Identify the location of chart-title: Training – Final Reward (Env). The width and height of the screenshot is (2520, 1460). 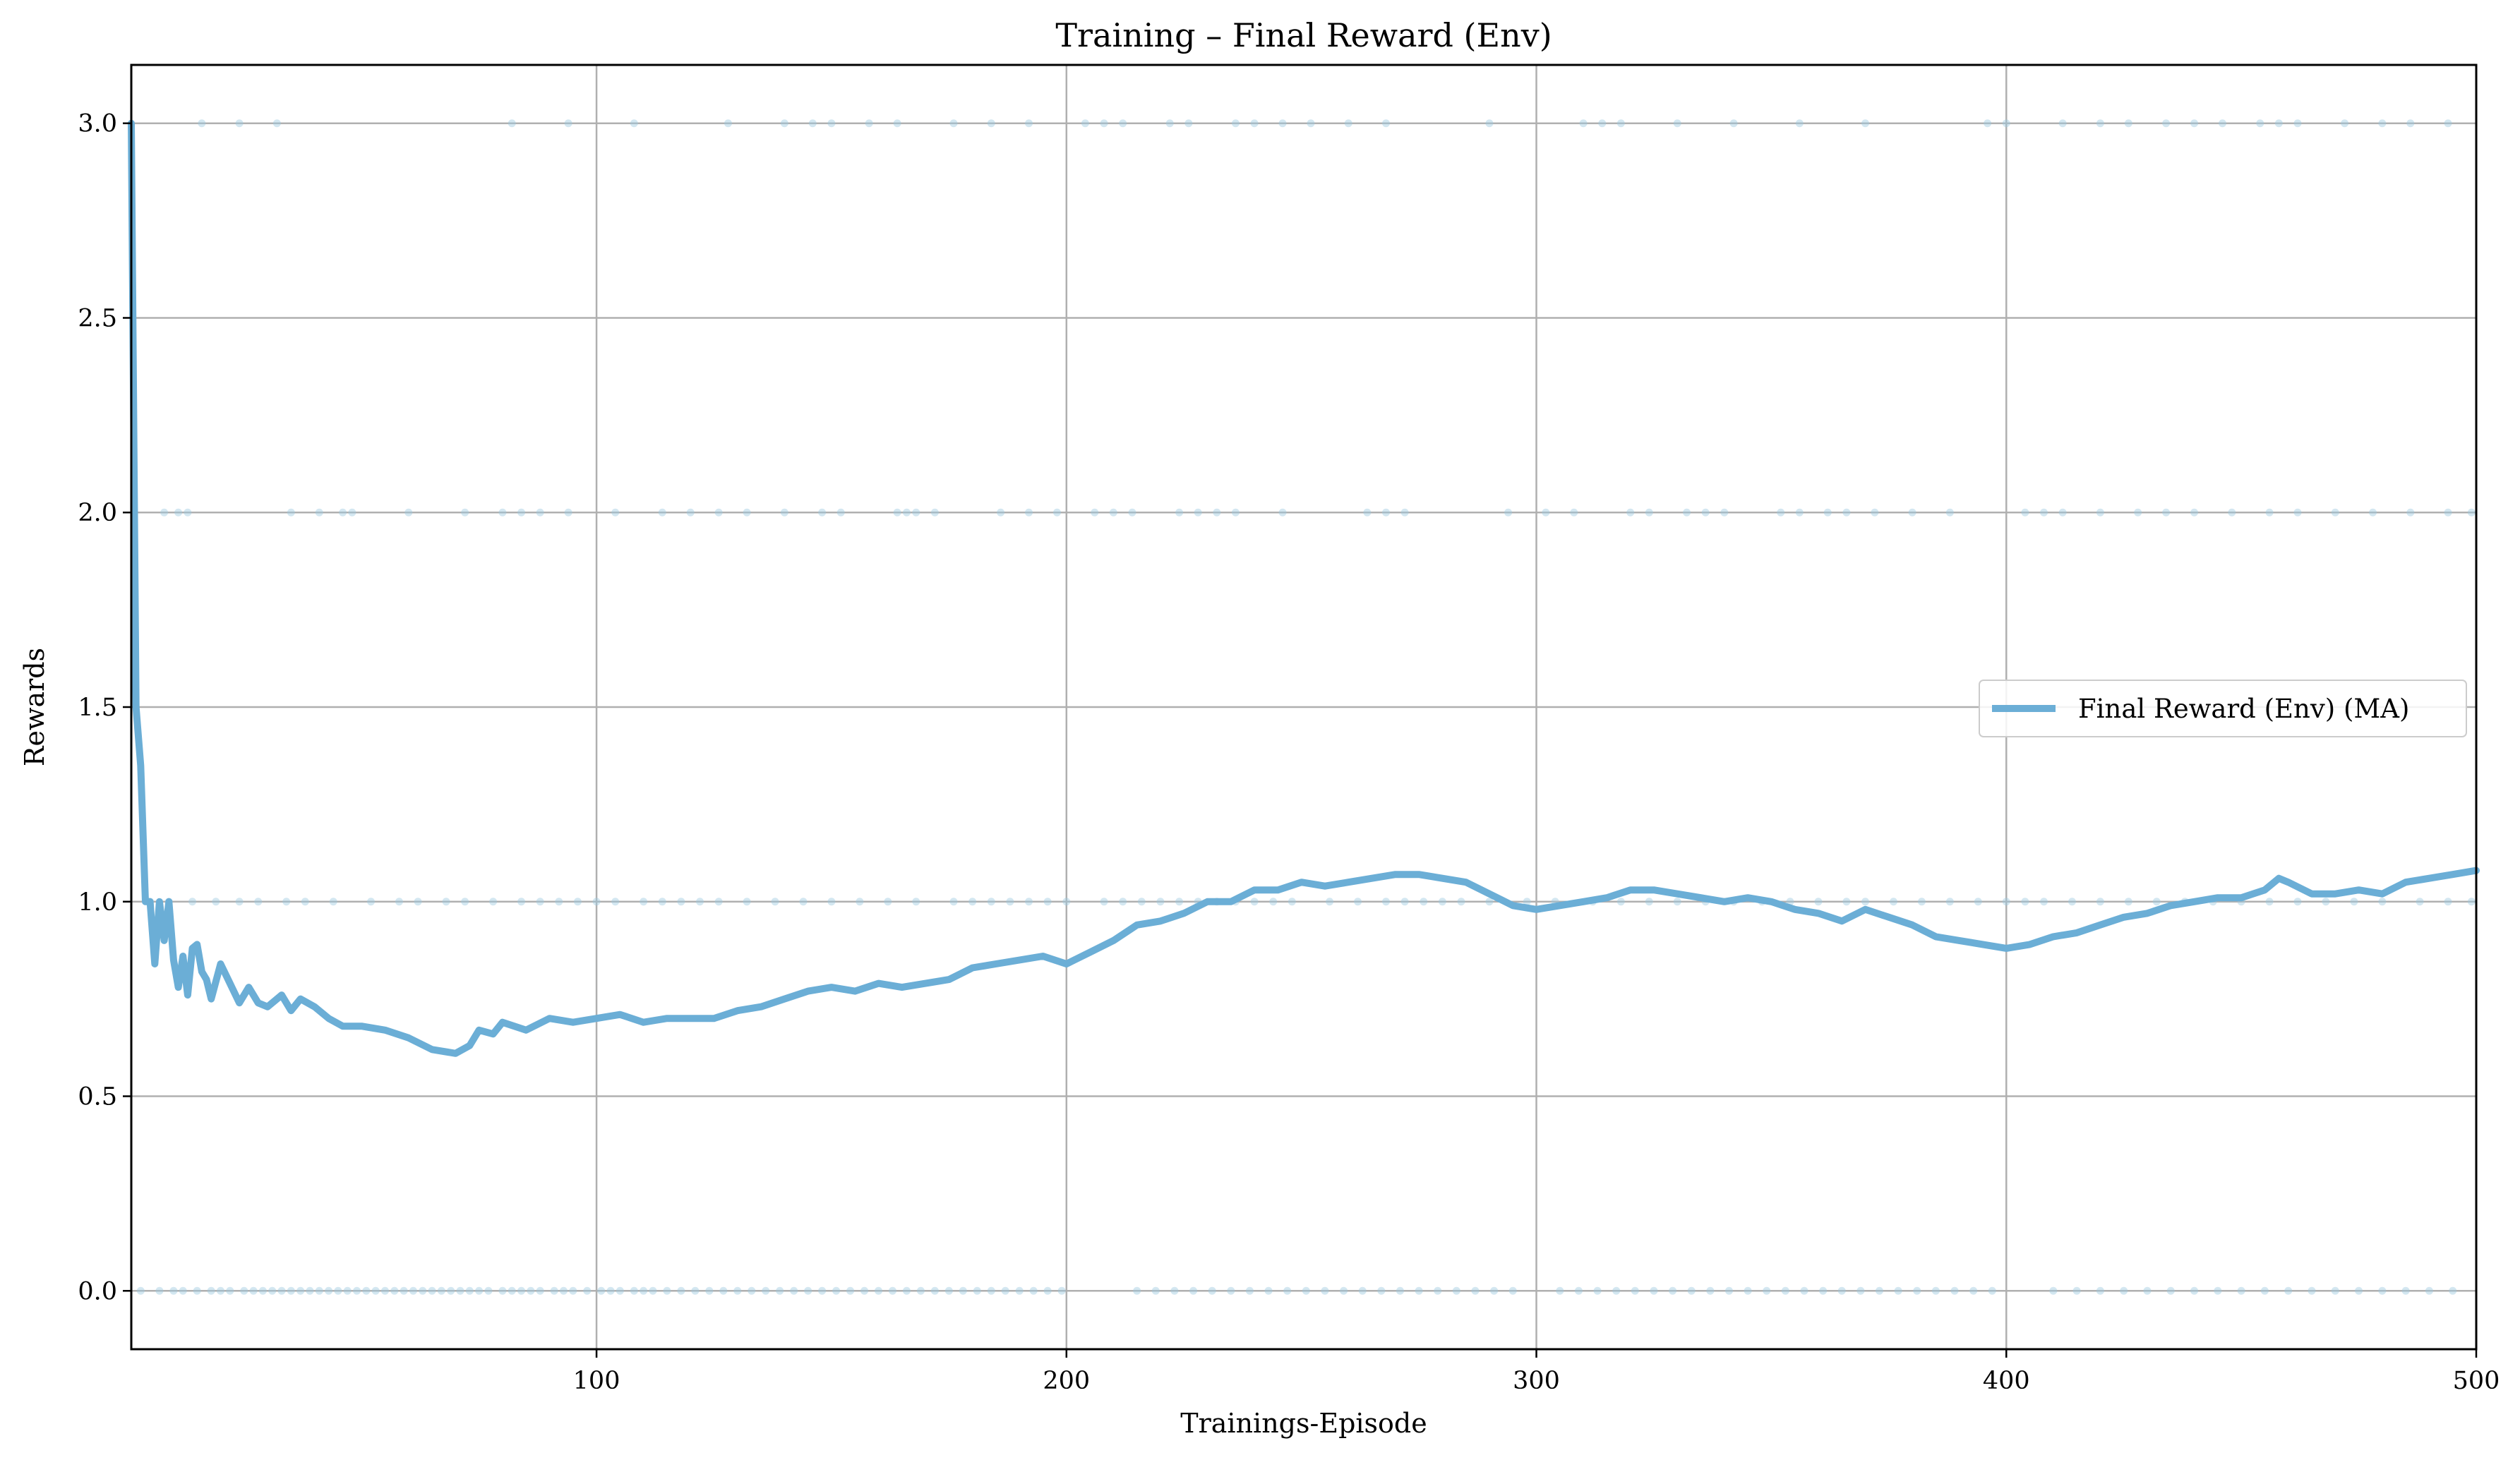
(1303, 35).